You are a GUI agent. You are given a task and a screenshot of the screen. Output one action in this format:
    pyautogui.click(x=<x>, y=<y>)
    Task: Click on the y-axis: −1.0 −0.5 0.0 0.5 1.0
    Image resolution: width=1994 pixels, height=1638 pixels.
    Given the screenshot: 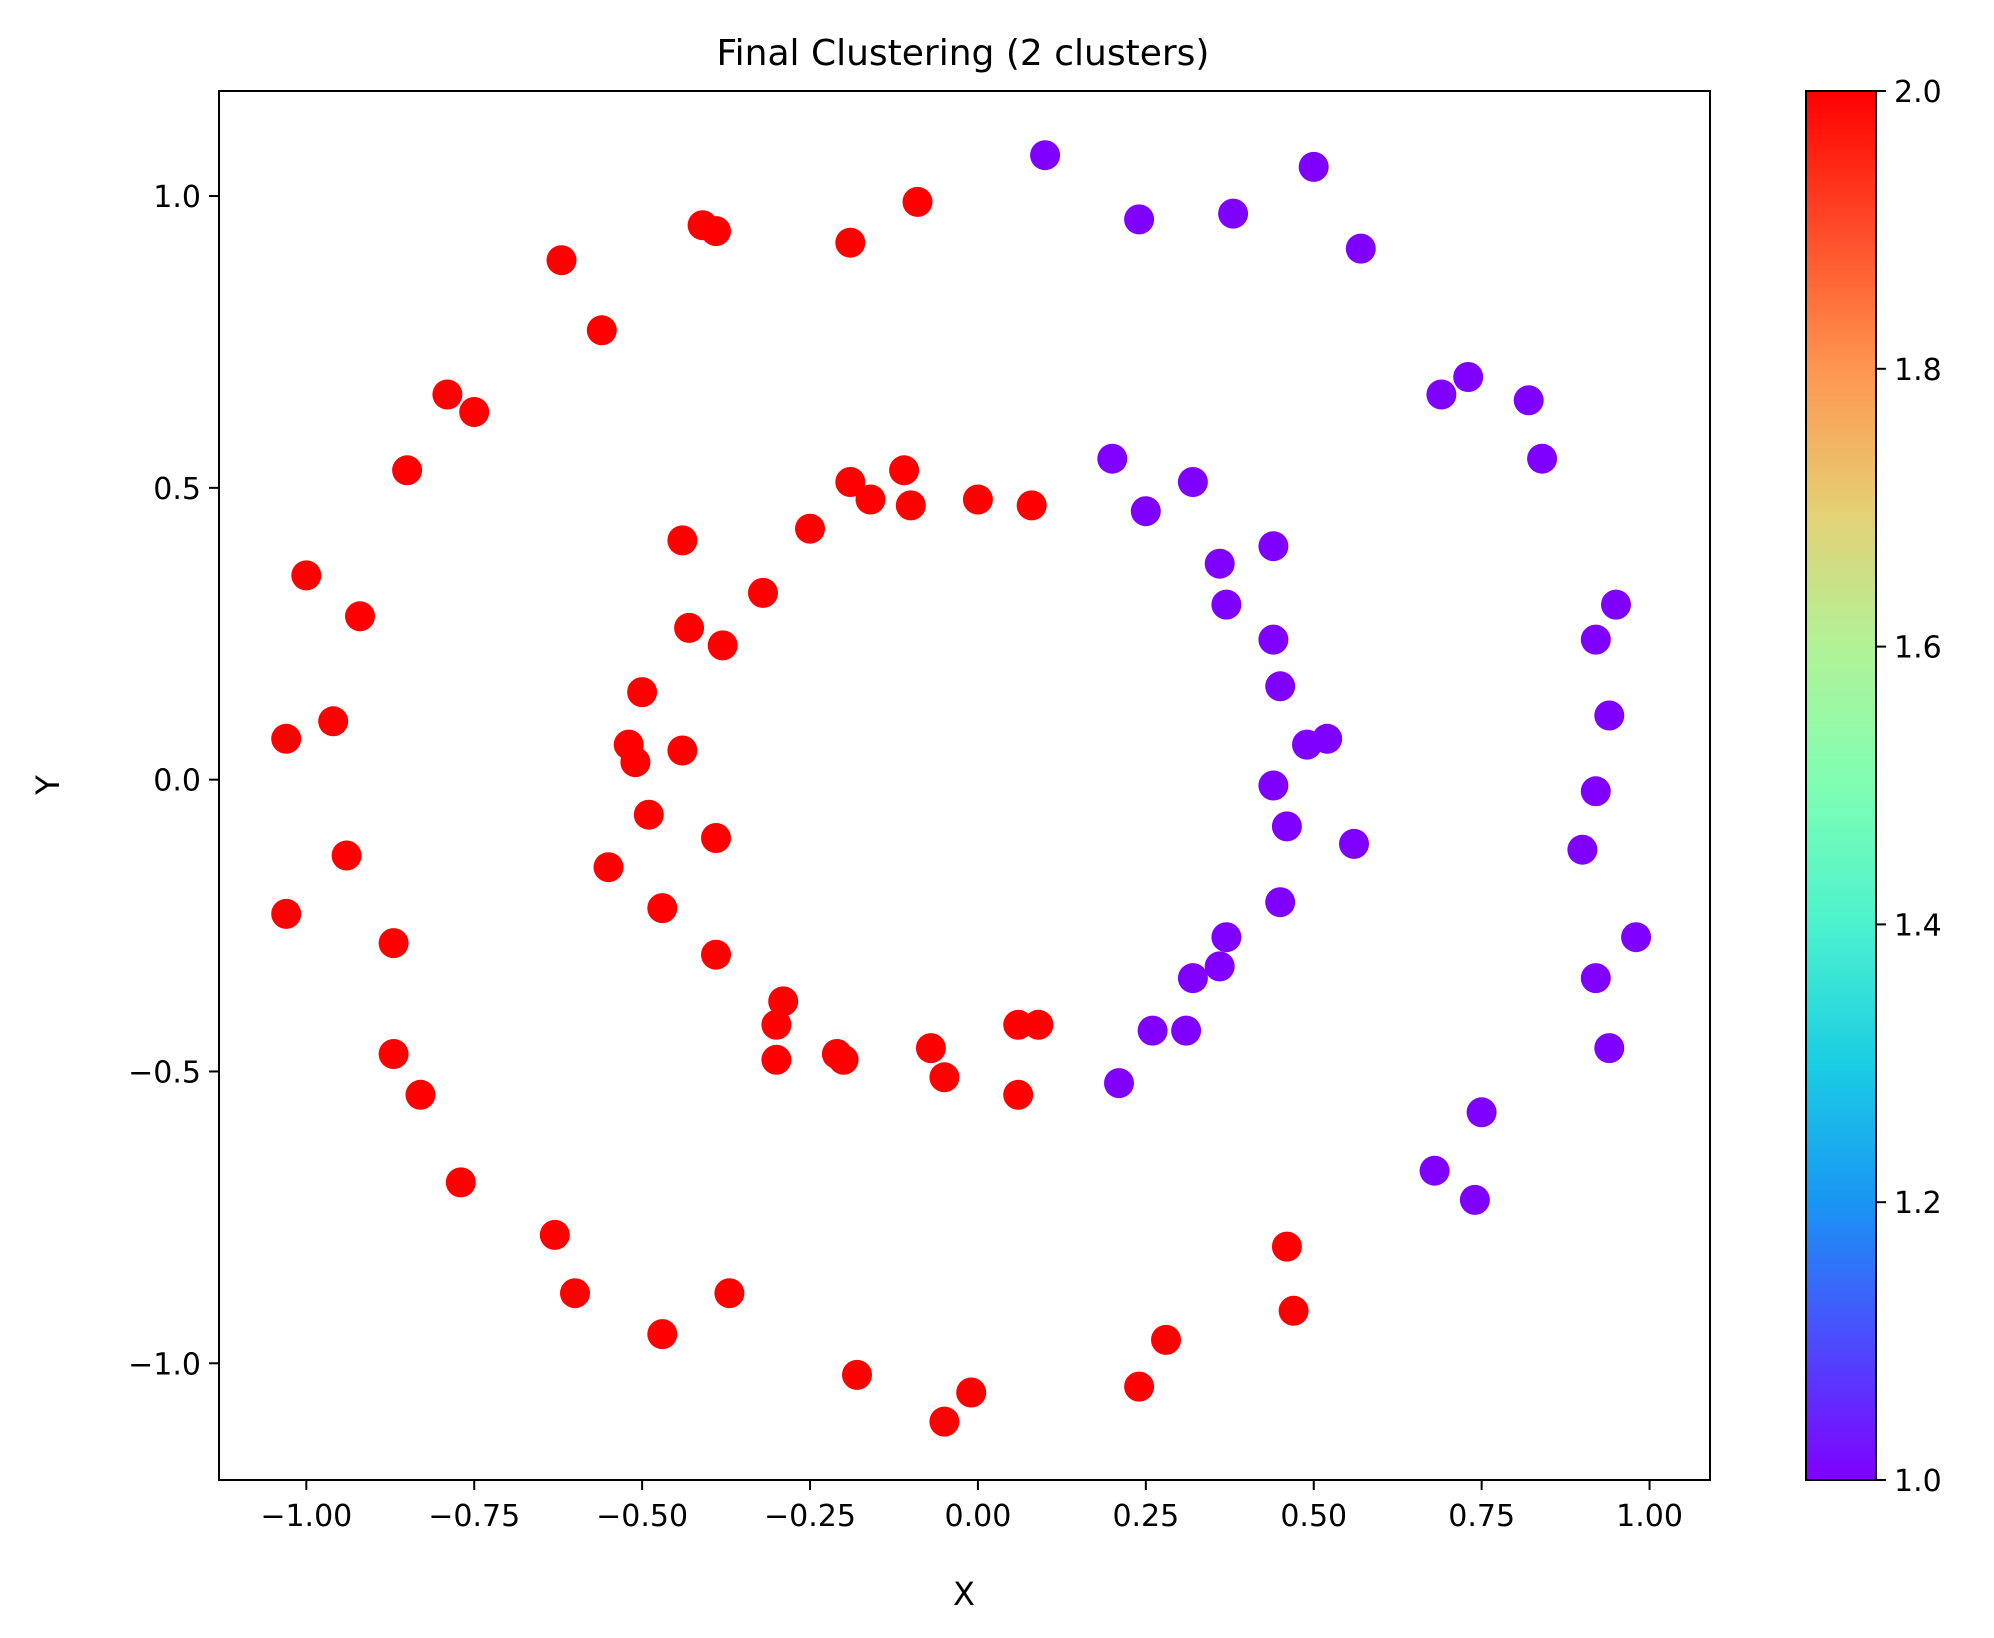 What is the action you would take?
    pyautogui.click(x=173, y=781)
    